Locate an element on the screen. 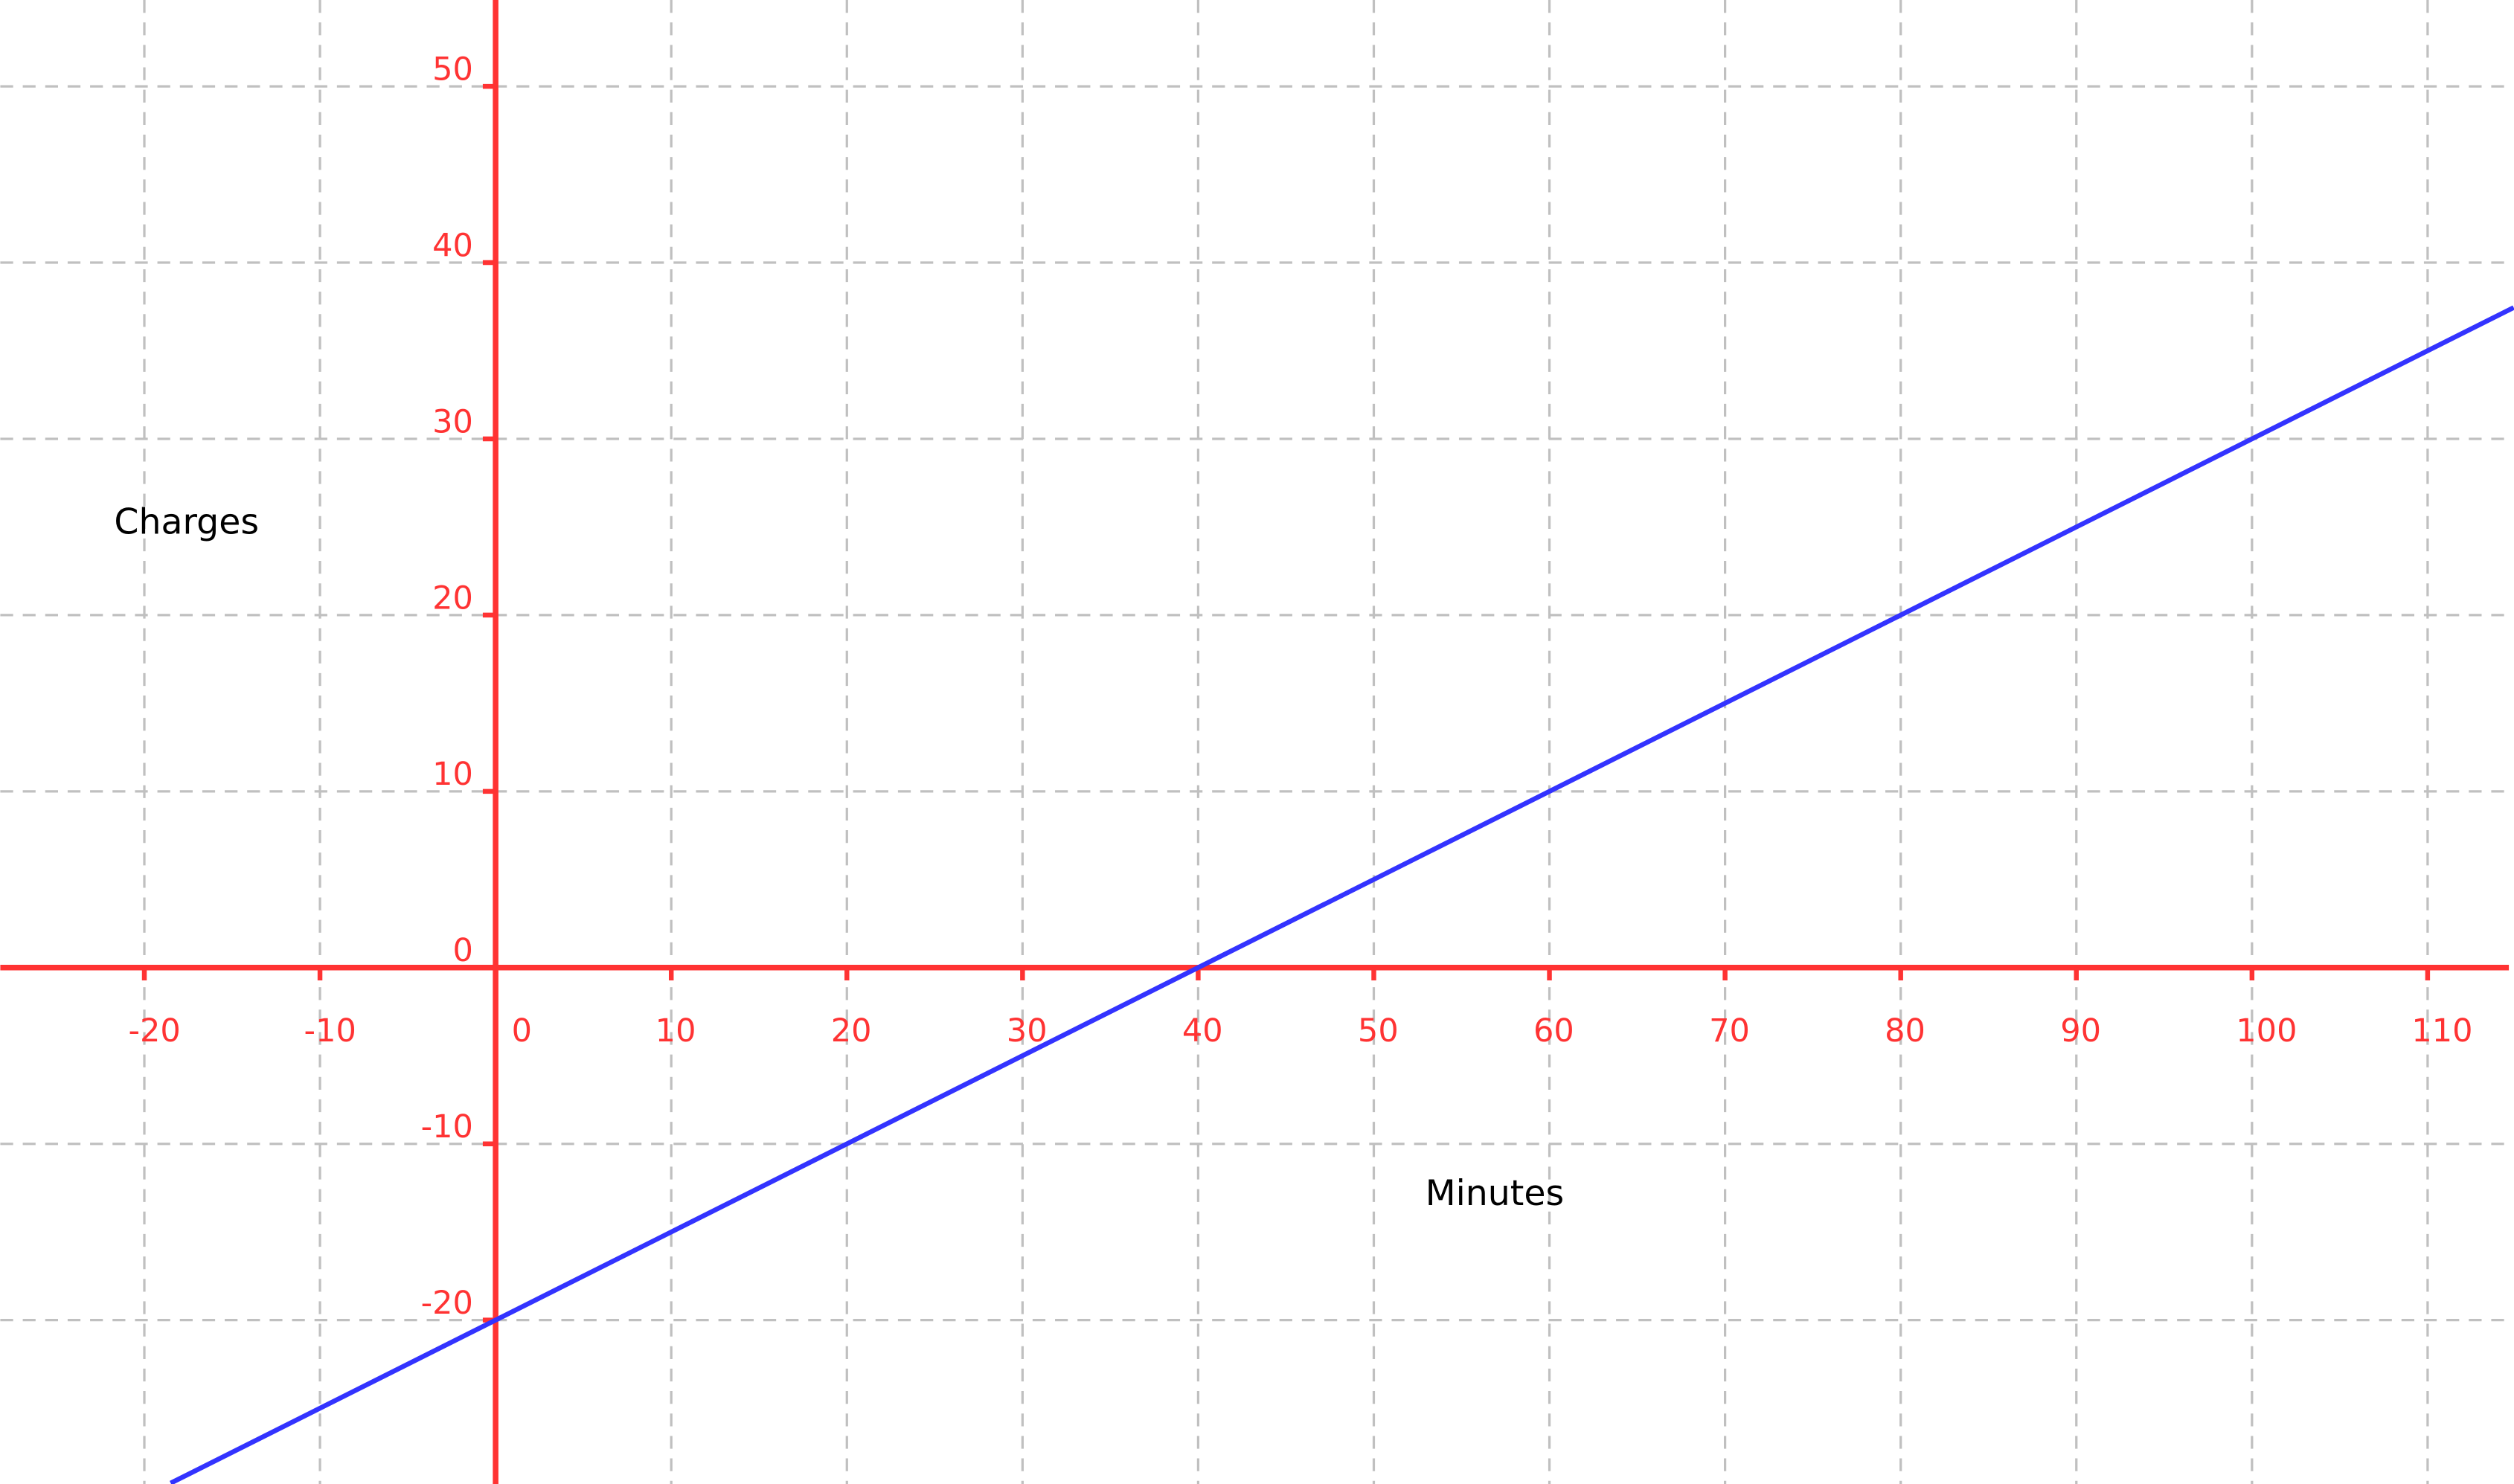 The width and height of the screenshot is (2514, 1484). y-axis-label: Charges is located at coordinates (186, 521).